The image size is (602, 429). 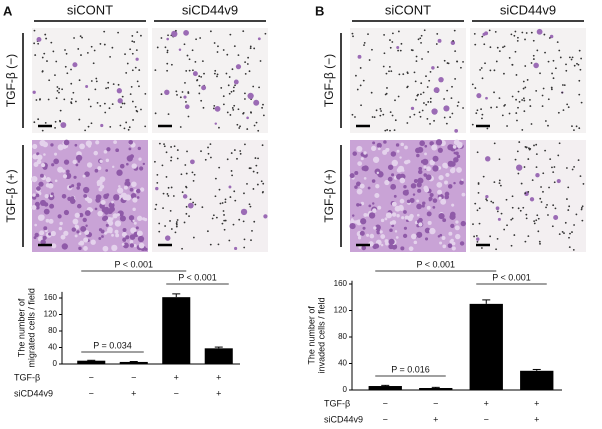 I want to click on factor-level: −, so click(x=486, y=419).